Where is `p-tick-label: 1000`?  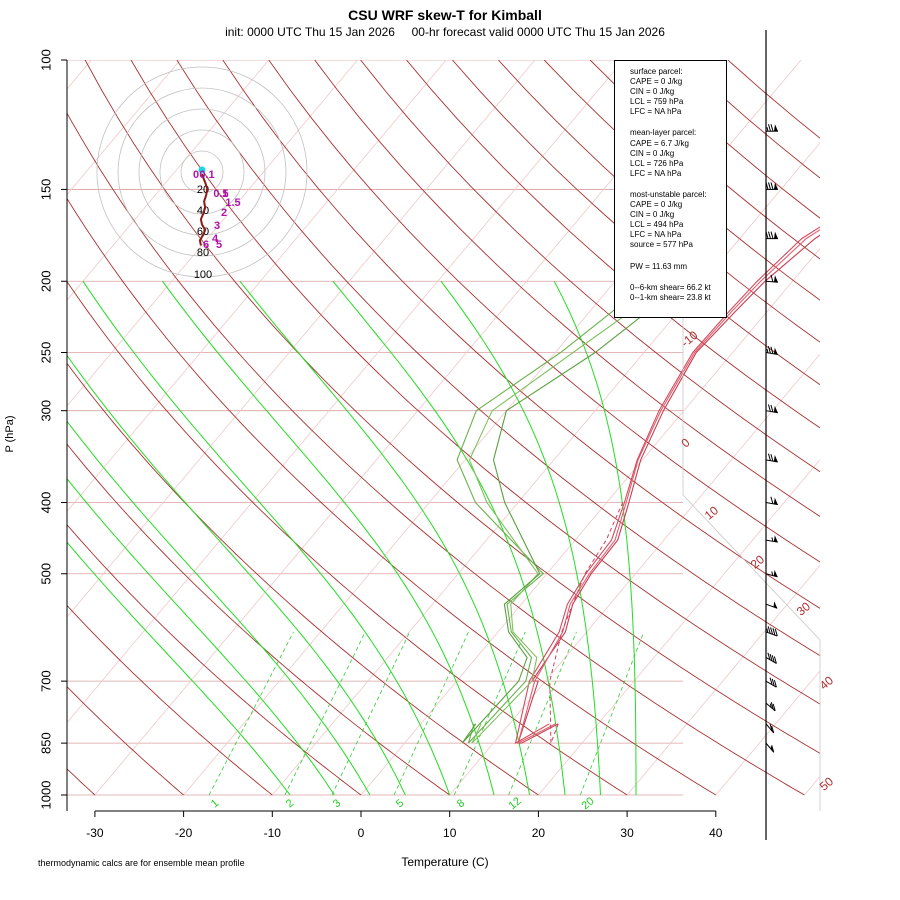
p-tick-label: 1000 is located at coordinates (45, 795).